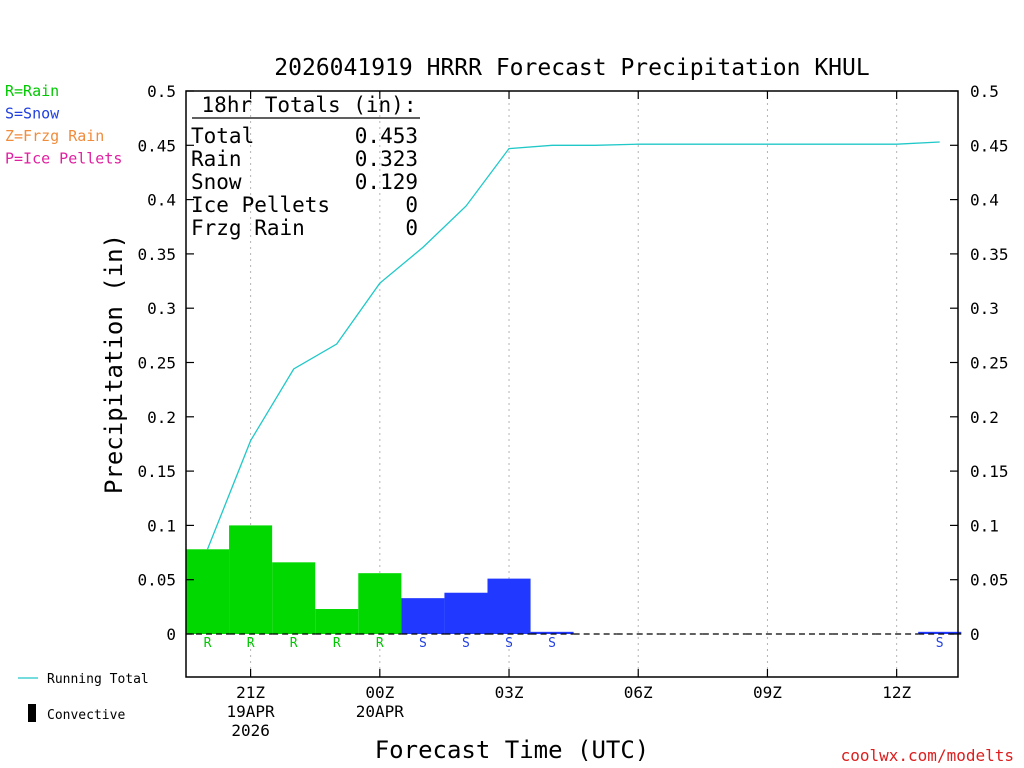  What do you see at coordinates (386, 182) in the screenshot?
I see `totals-value: 0.129` at bounding box center [386, 182].